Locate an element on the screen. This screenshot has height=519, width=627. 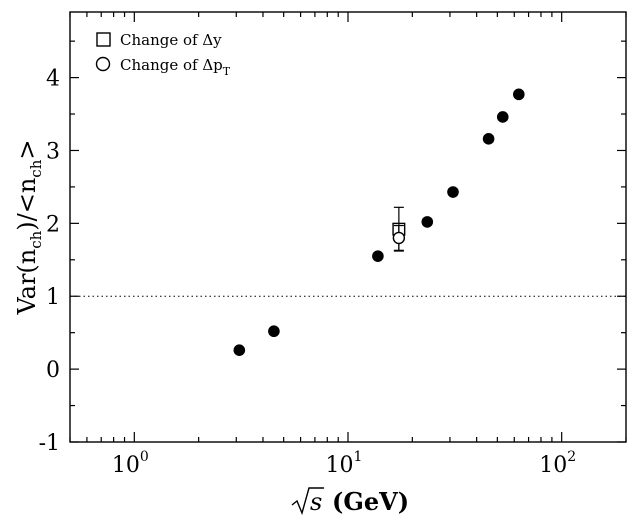
y-axis-label-sub1: ch is located at coordinates (36, 239).